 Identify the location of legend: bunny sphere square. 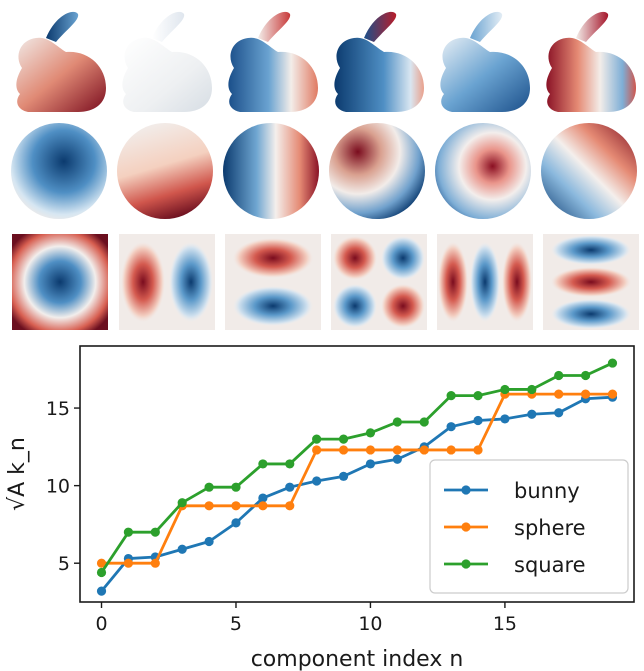
(529, 526).